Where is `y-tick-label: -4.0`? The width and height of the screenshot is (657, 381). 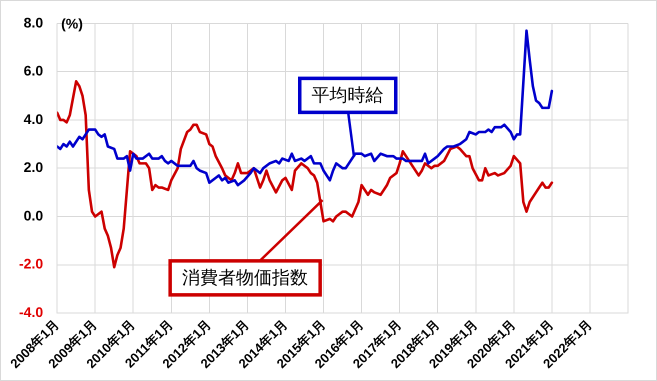
y-tick-label: -4.0 is located at coordinates (31, 312).